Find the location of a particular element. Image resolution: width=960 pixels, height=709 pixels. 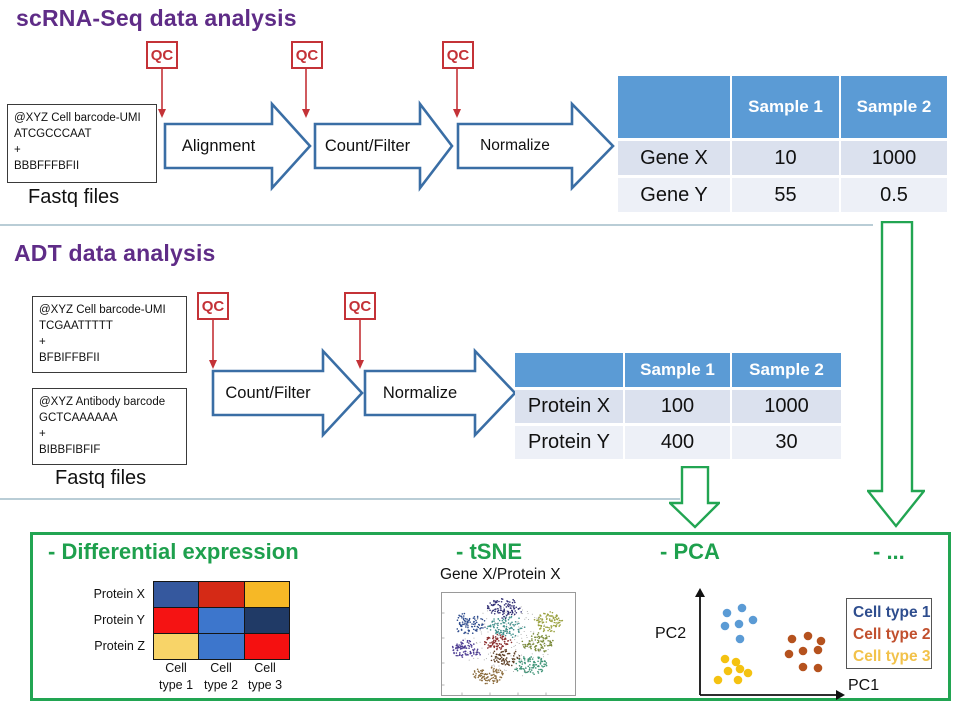

heatmap-col-label: Cell type 3 is located at coordinates (265, 677).